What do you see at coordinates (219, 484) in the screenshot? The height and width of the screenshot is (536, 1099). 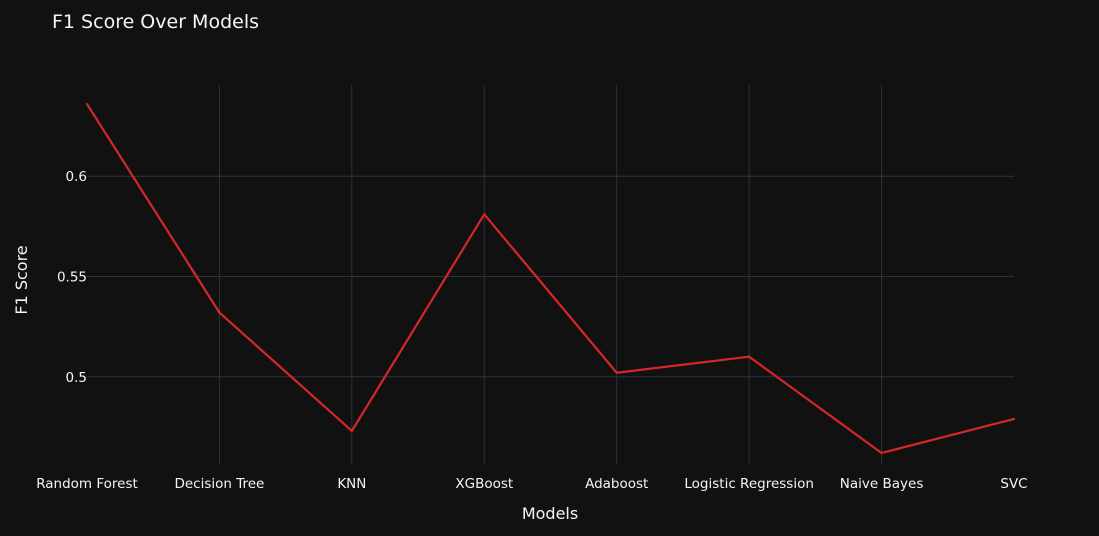 I see `x-tick-label: Decision Tree` at bounding box center [219, 484].